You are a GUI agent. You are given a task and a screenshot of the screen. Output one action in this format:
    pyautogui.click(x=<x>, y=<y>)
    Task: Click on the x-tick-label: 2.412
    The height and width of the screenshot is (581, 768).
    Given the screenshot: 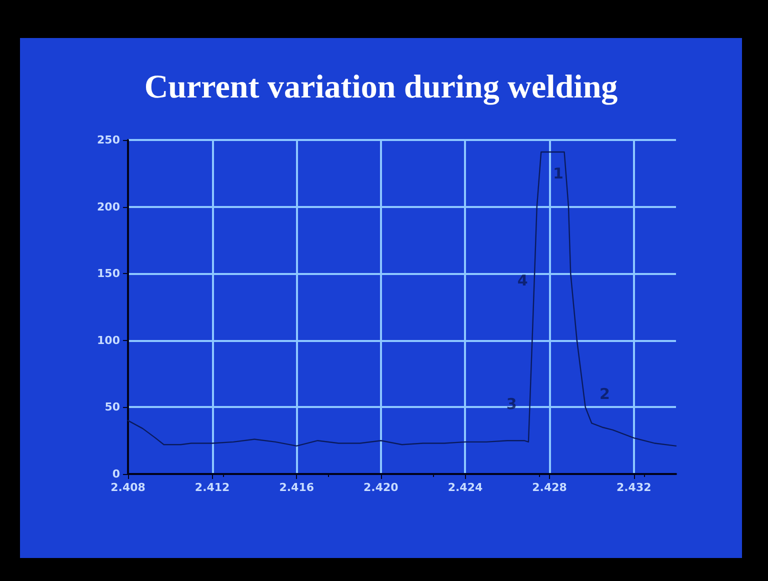 What is the action you would take?
    pyautogui.click(x=212, y=487)
    